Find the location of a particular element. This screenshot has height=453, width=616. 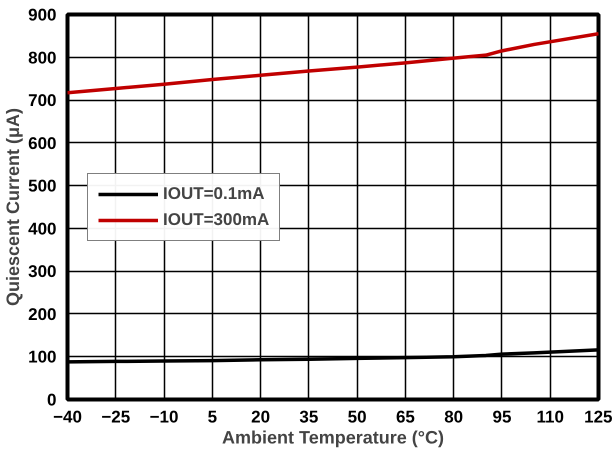

x-tick-label: 65 is located at coordinates (405, 417).